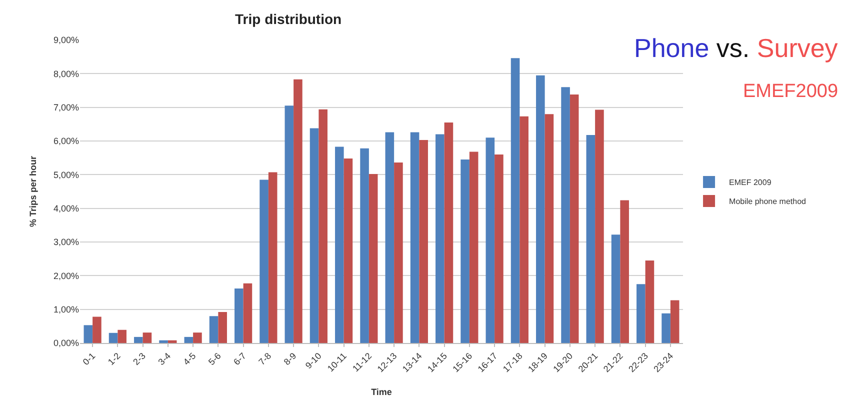  I want to click on text: vs., so click(733, 48).